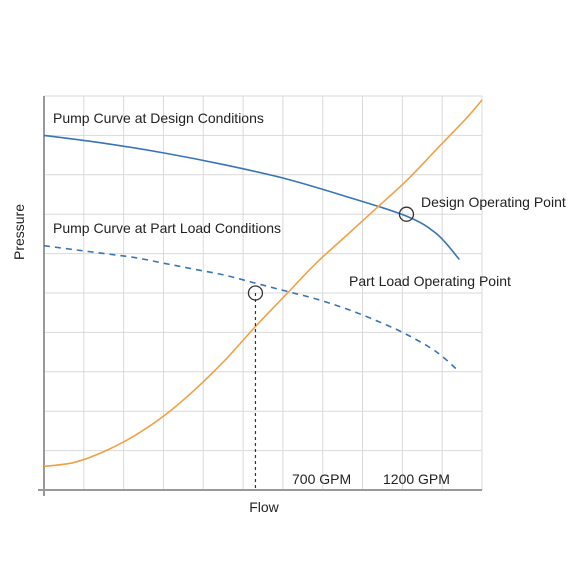 Image resolution: width=570 pixels, height=570 pixels. I want to click on x-tick-label-700: 700 GPM, so click(321, 479).